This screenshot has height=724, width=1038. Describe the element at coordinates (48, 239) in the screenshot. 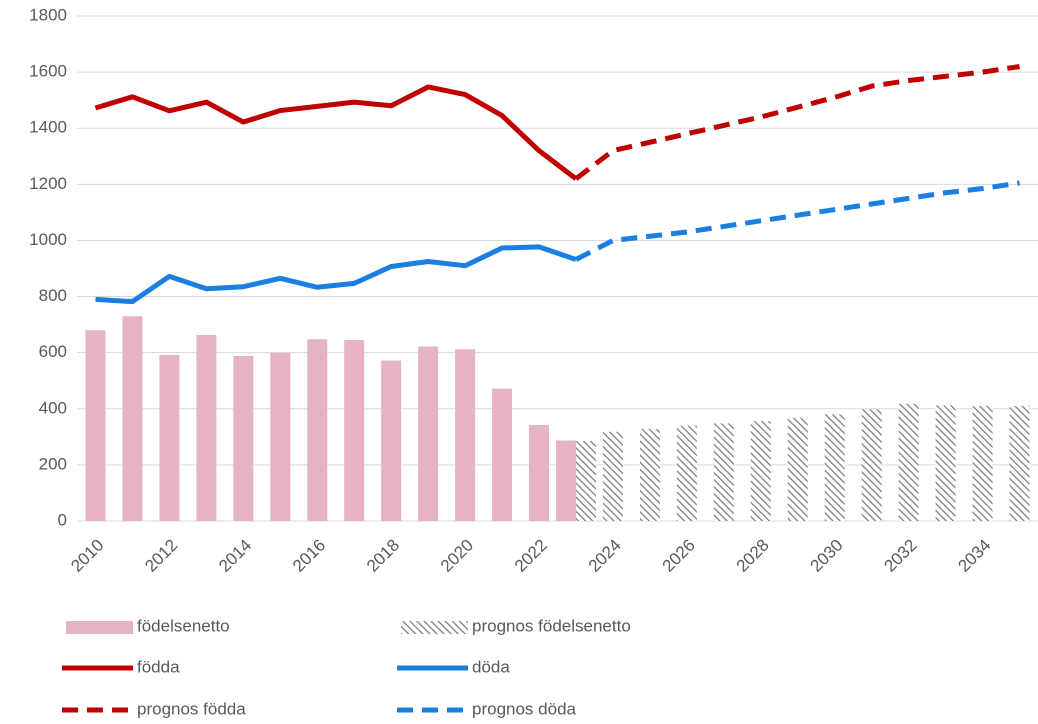

I see `y-tick-label: 1000` at that location.